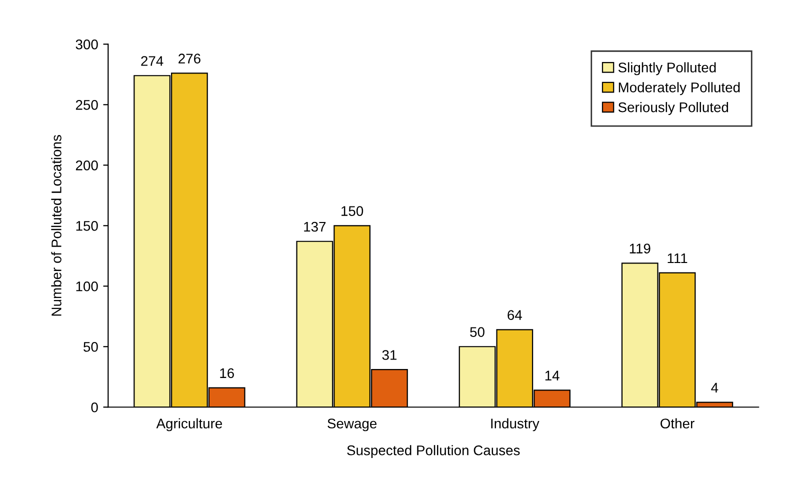 Image resolution: width=807 pixels, height=502 pixels. What do you see at coordinates (673, 108) in the screenshot?
I see `legend-label: Seriously Polluted` at bounding box center [673, 108].